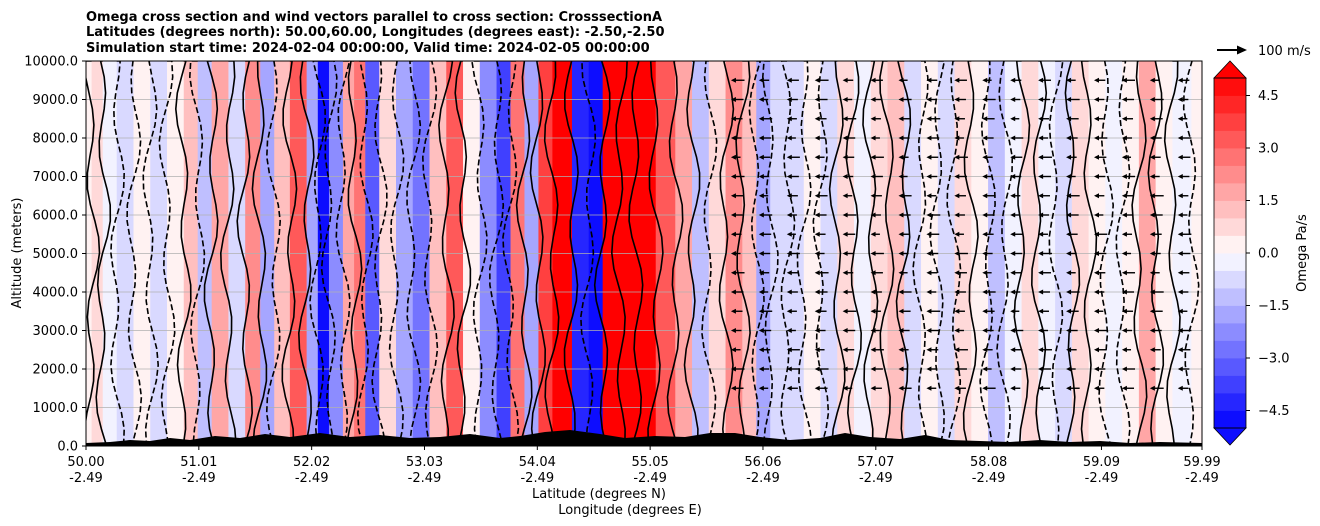  I want to click on quiver-key: 100 m/s, so click(1264, 51).